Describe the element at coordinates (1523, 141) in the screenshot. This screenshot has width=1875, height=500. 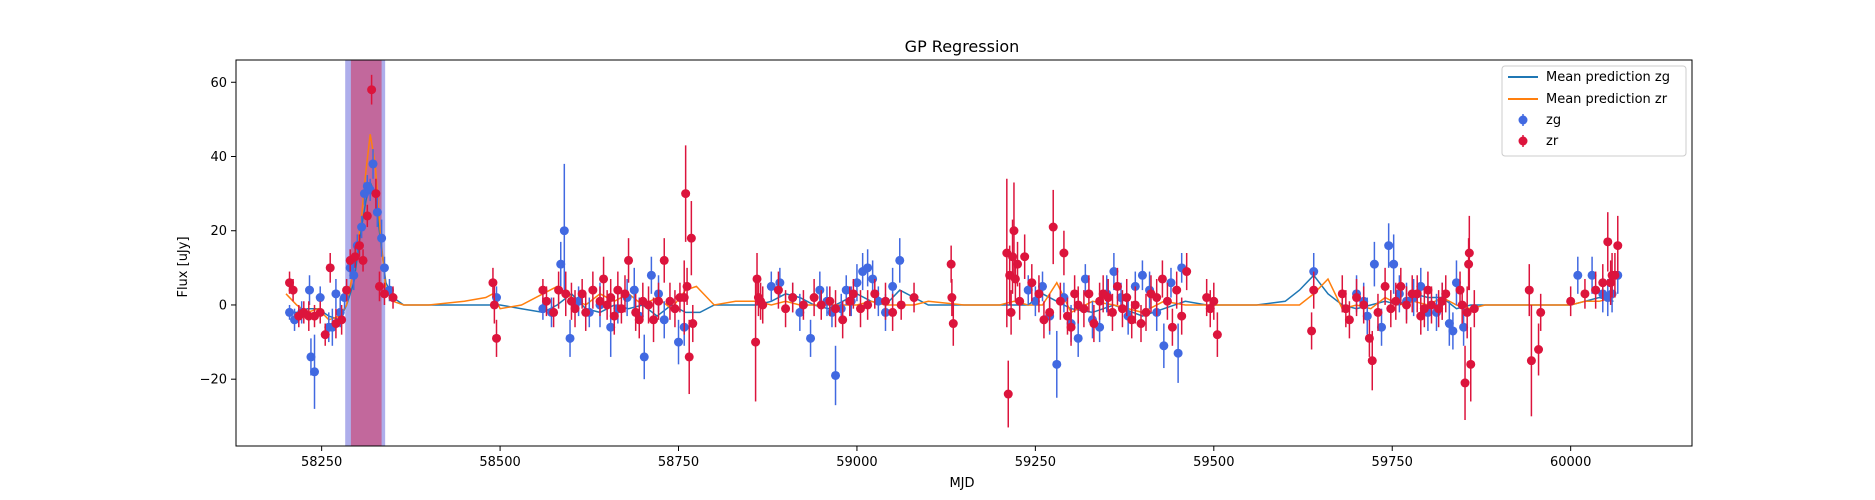
I see `legend-zr-marker` at that location.